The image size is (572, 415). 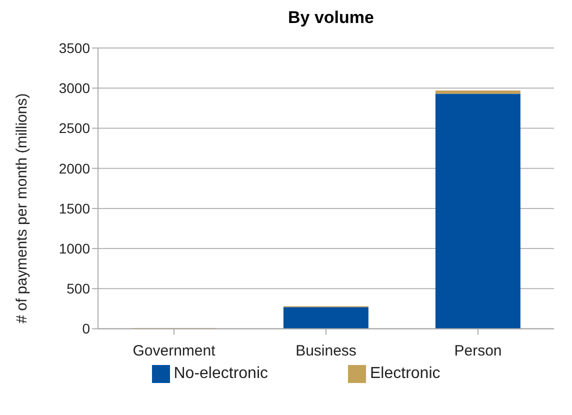 What do you see at coordinates (74, 88) in the screenshot?
I see `y-tick-label: 3000` at bounding box center [74, 88].